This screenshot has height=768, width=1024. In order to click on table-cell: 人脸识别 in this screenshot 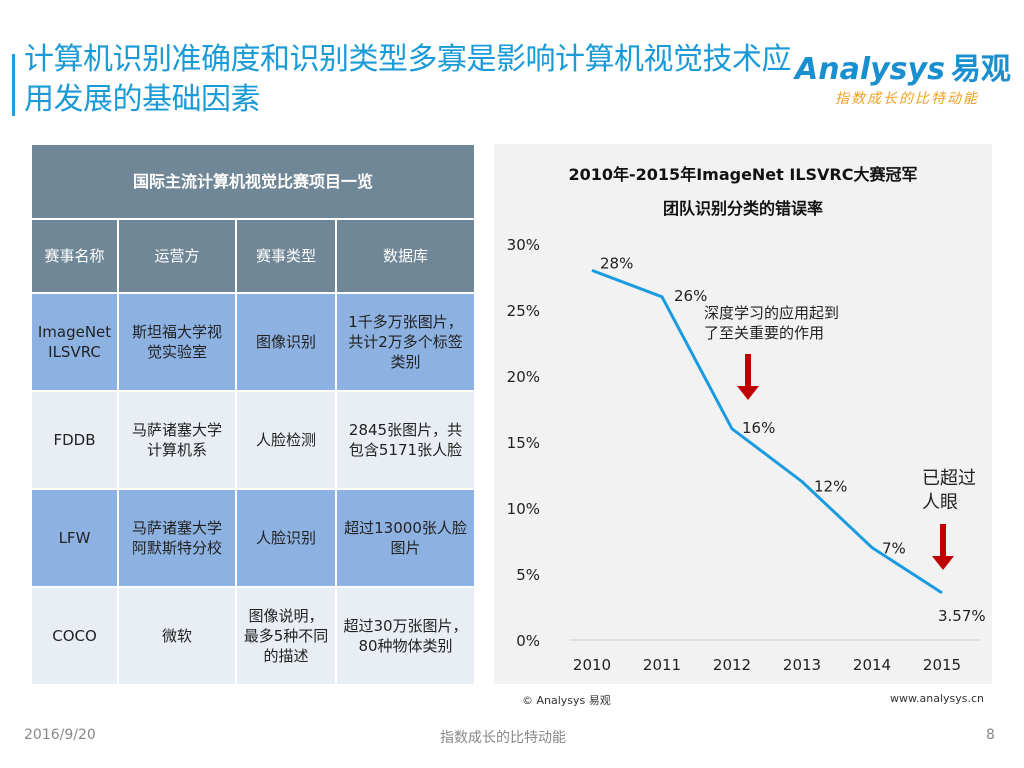, I will do `click(286, 538)`.